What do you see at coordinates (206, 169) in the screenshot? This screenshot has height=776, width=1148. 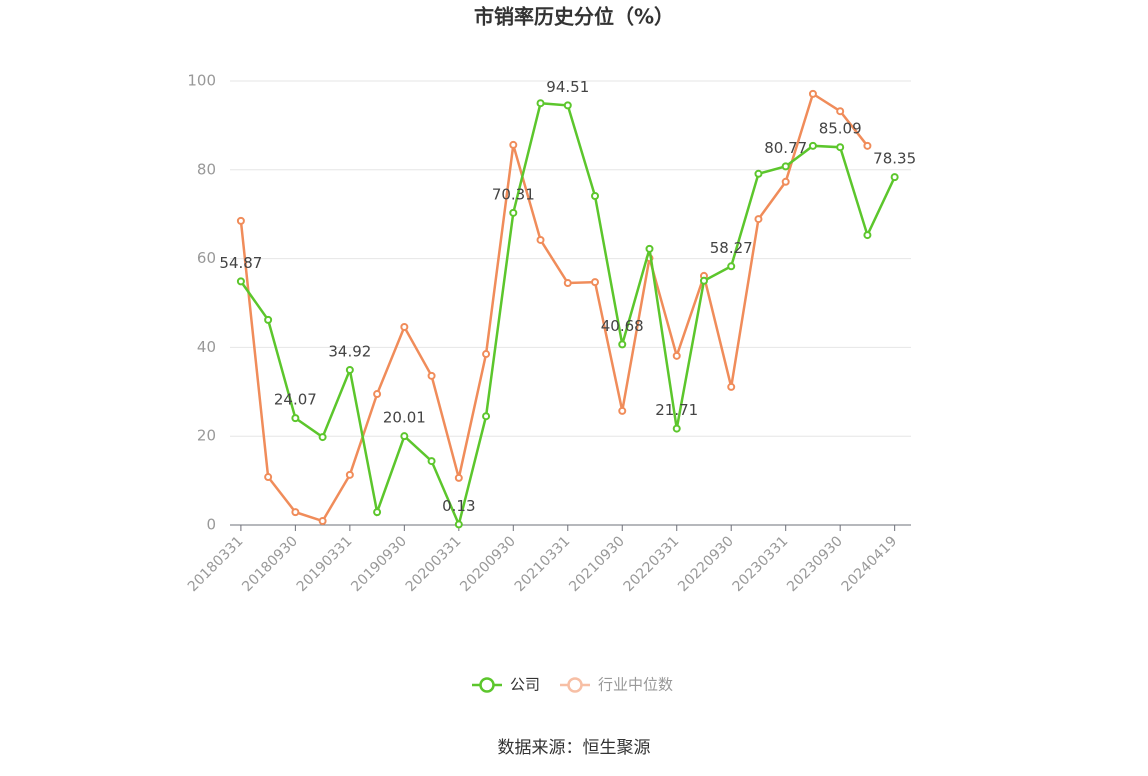 I see `y-tick-label: 80` at bounding box center [206, 169].